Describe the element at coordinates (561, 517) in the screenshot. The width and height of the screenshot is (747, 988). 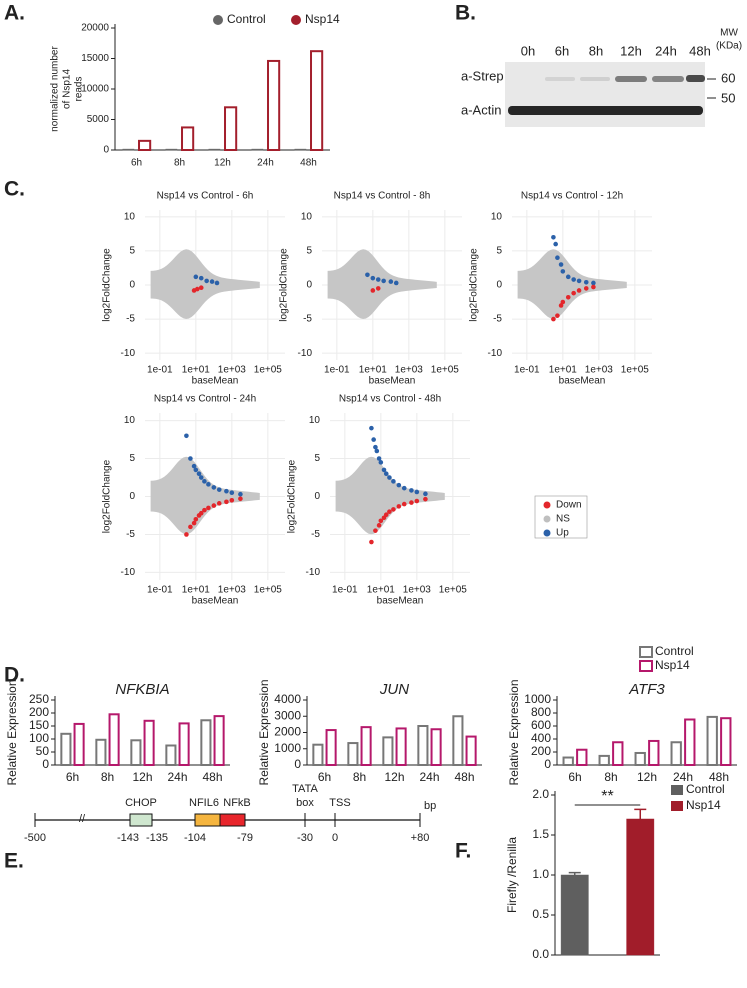
I see `legend-box` at that location.